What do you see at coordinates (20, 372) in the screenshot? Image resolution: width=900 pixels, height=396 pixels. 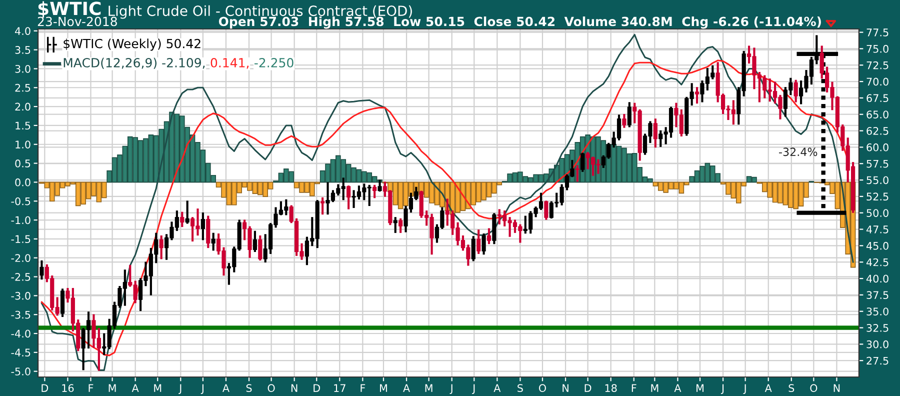 I see `y2-tick-label: -5.0` at bounding box center [20, 372].